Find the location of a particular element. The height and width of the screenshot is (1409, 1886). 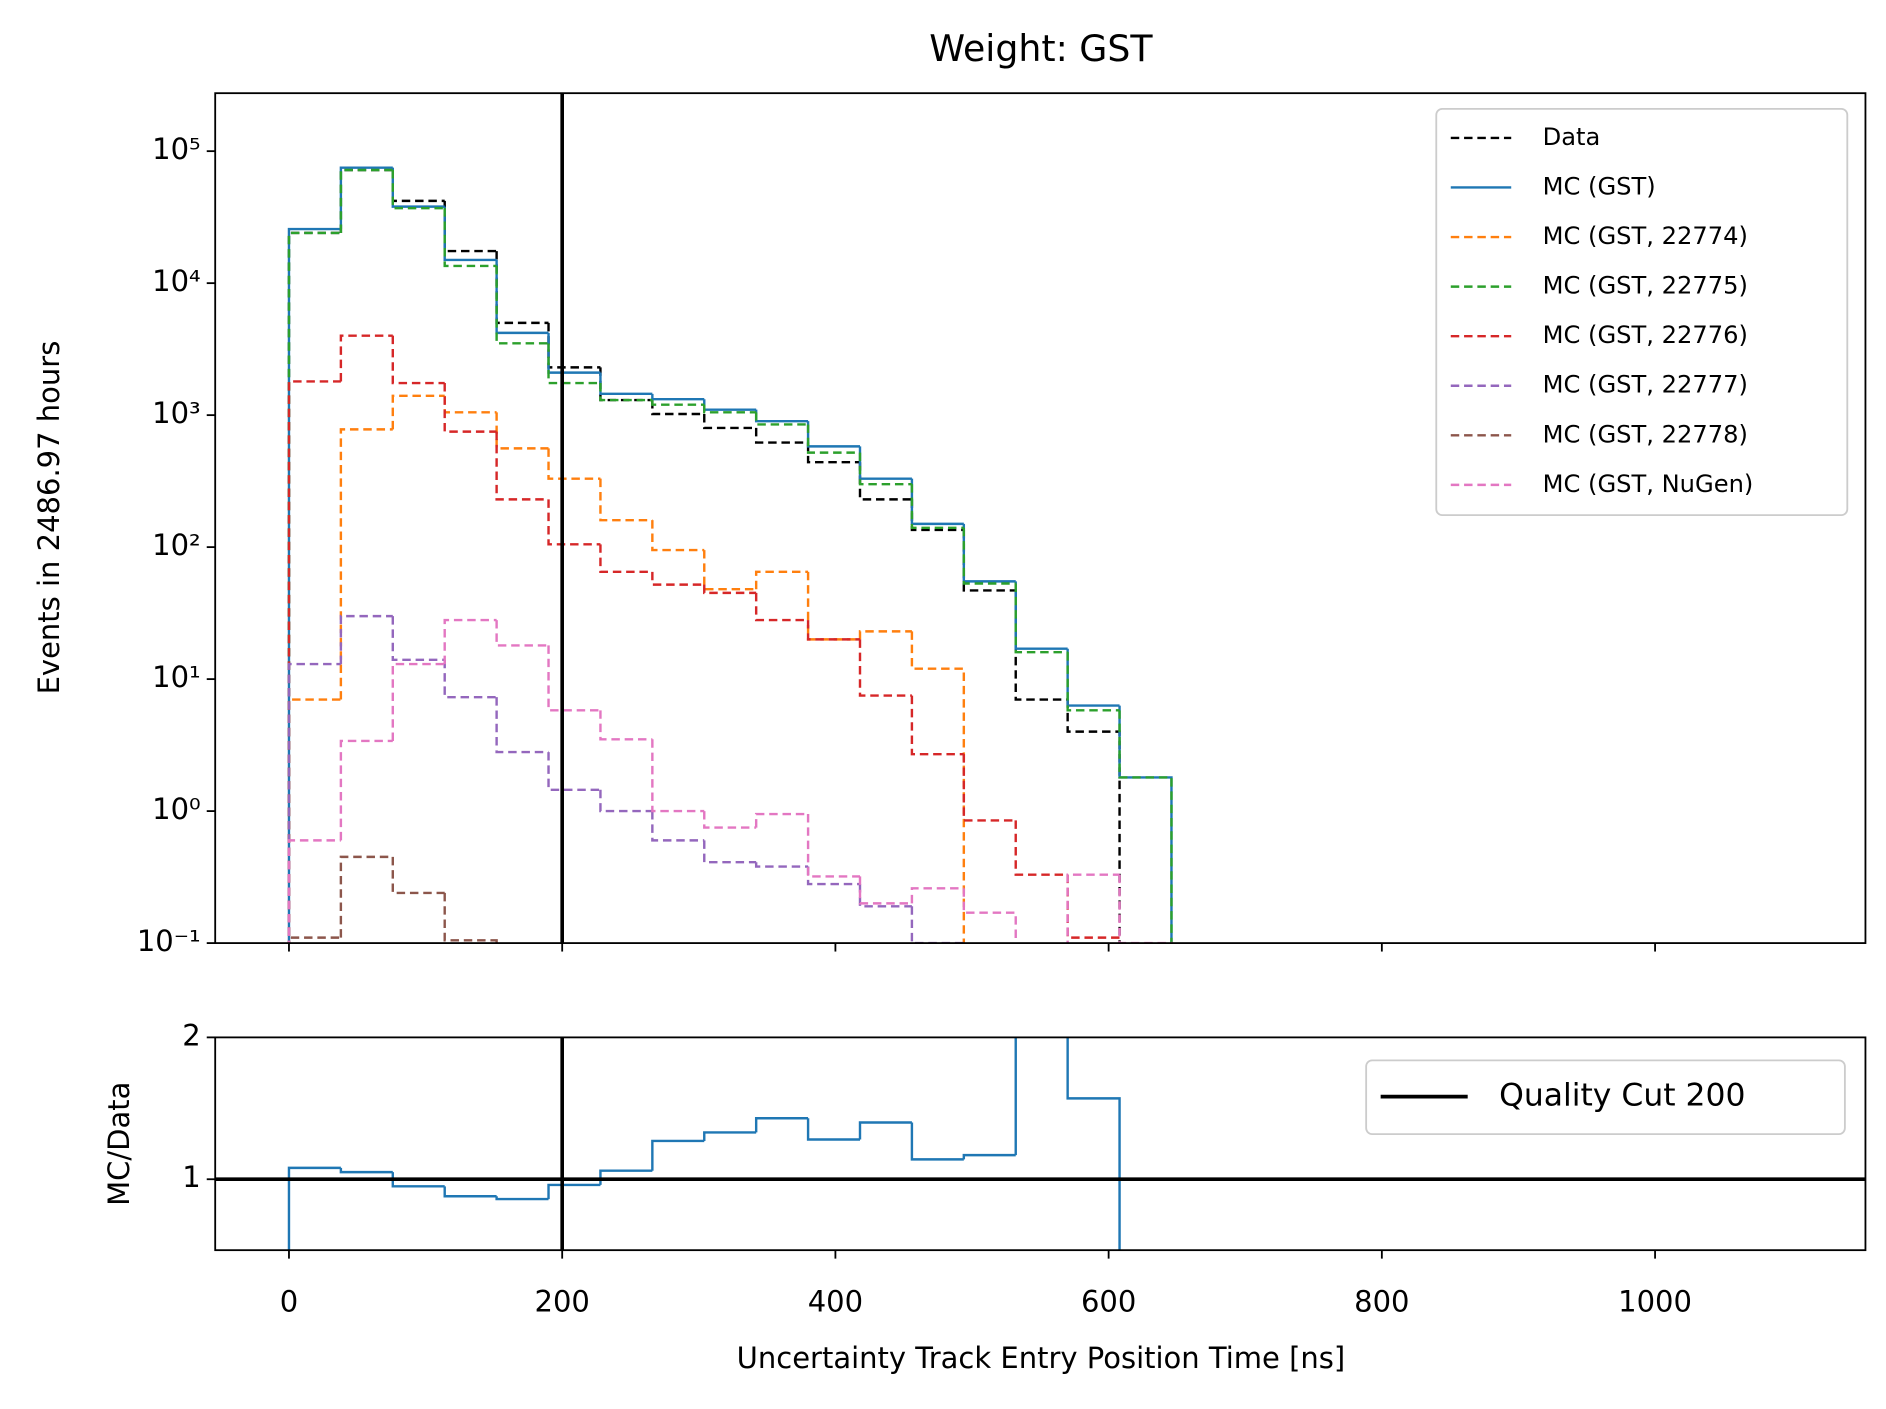

y-tick-label: 10⁵ is located at coordinates (176, 149).